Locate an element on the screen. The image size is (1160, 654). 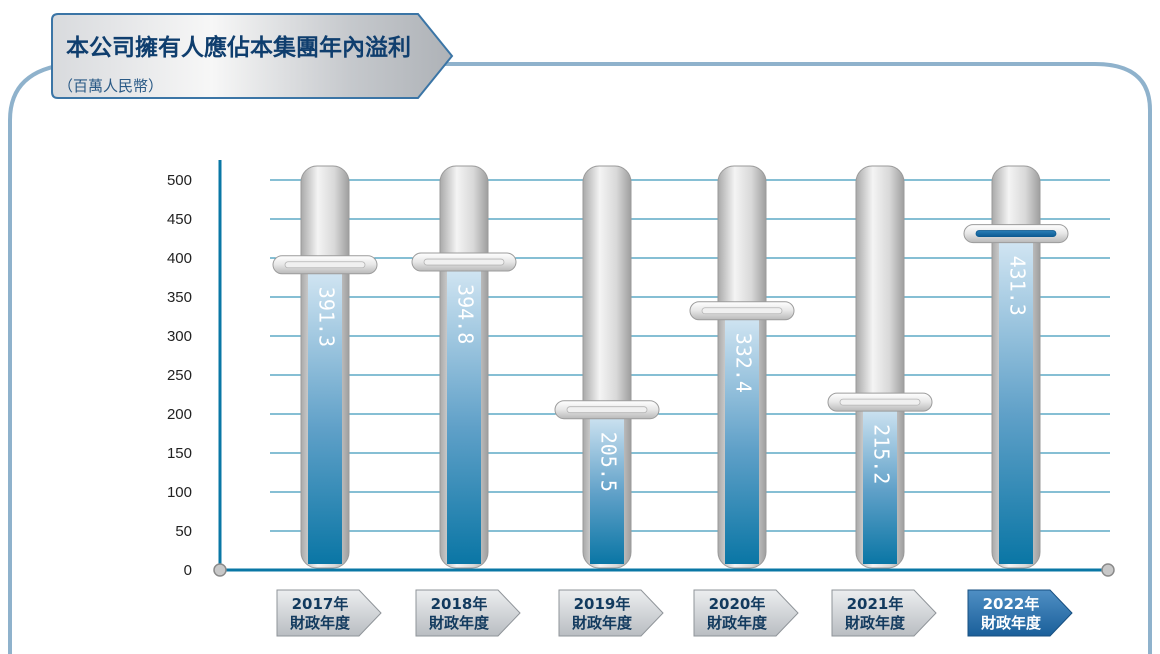
chart-title: 本公司擁有人應佔本集團年內溢利 is located at coordinates (238, 47).